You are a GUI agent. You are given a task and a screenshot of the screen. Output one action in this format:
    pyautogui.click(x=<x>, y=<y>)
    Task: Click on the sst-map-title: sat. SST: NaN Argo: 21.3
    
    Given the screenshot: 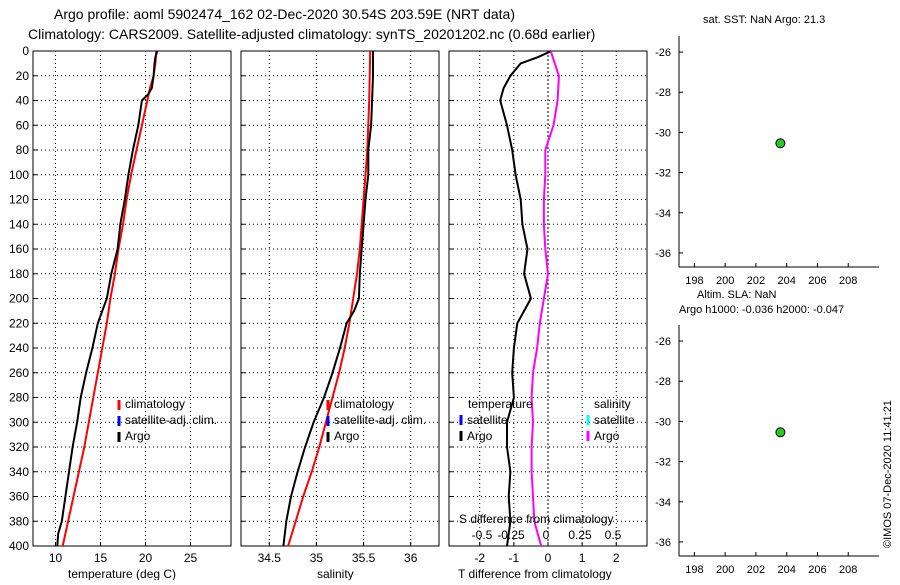 What is the action you would take?
    pyautogui.click(x=764, y=20)
    